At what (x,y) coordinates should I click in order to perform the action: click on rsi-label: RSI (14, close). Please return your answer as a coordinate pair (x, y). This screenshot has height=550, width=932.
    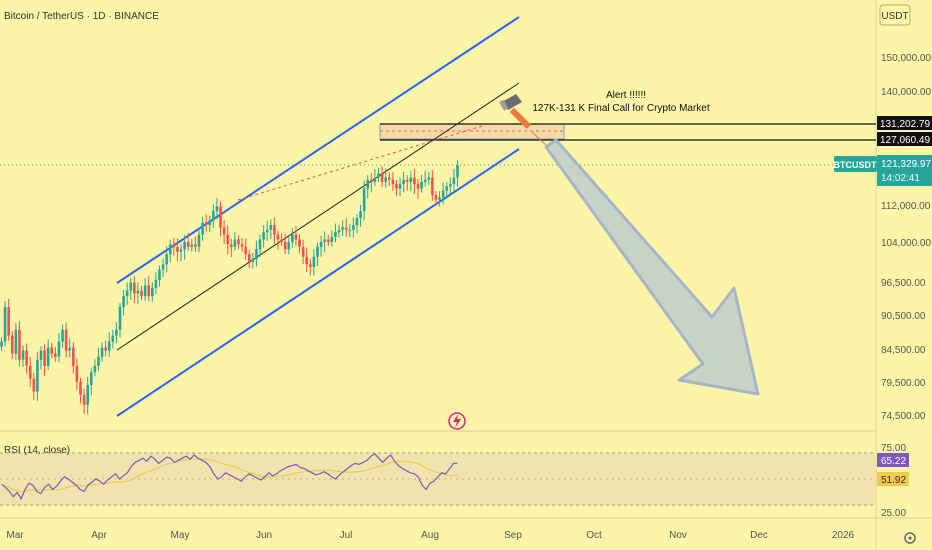
    Looking at the image, I should click on (37, 450).